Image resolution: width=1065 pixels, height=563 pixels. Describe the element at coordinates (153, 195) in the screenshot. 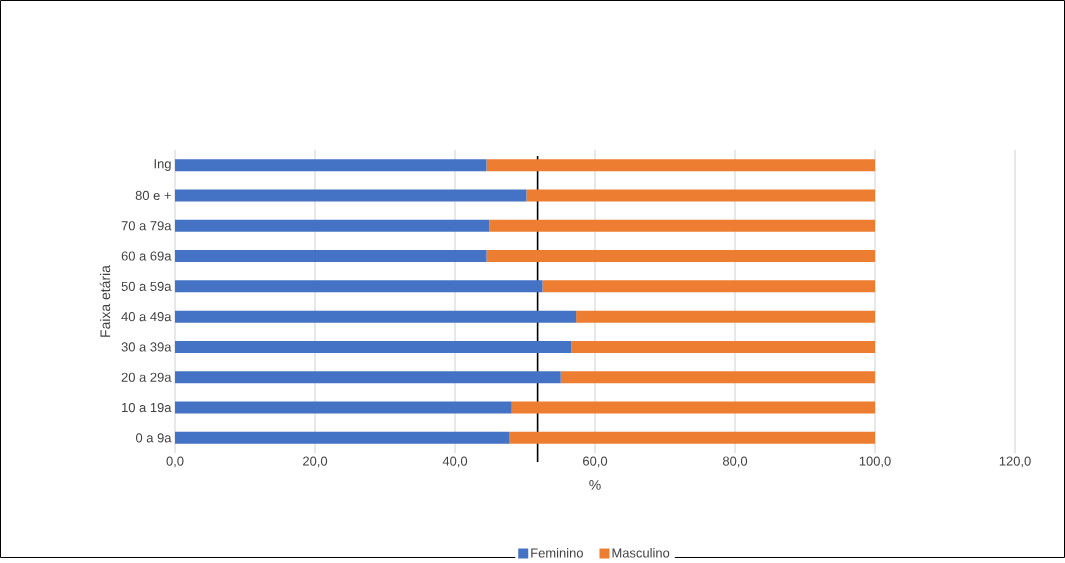

I see `y-tick-label: 80 e +` at that location.